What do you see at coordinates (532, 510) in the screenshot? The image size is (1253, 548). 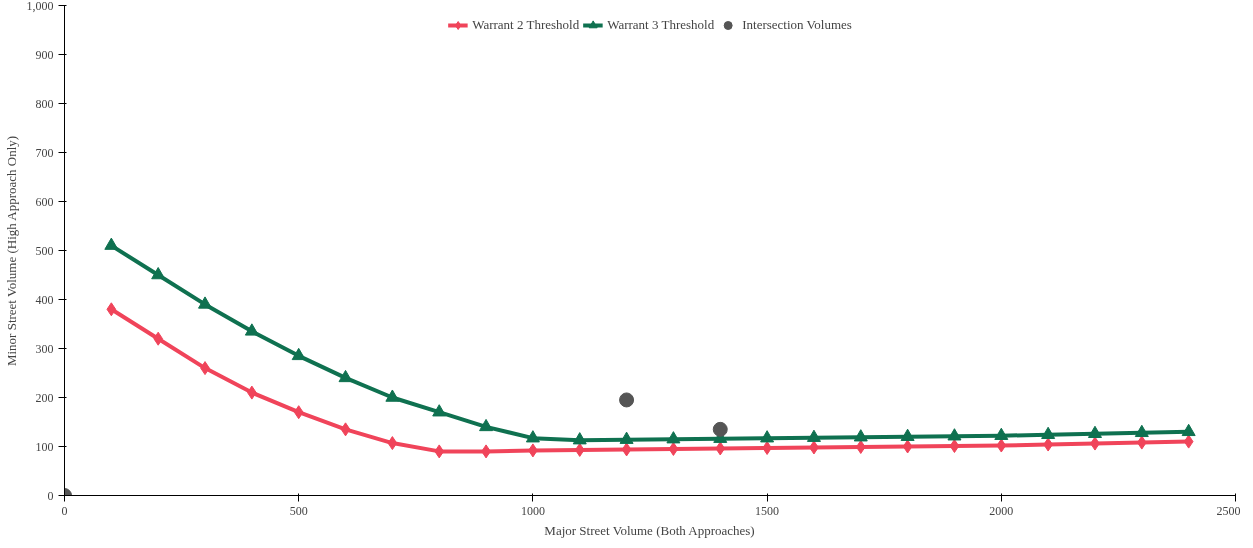 I see `x-tick-label: 1000` at bounding box center [532, 510].